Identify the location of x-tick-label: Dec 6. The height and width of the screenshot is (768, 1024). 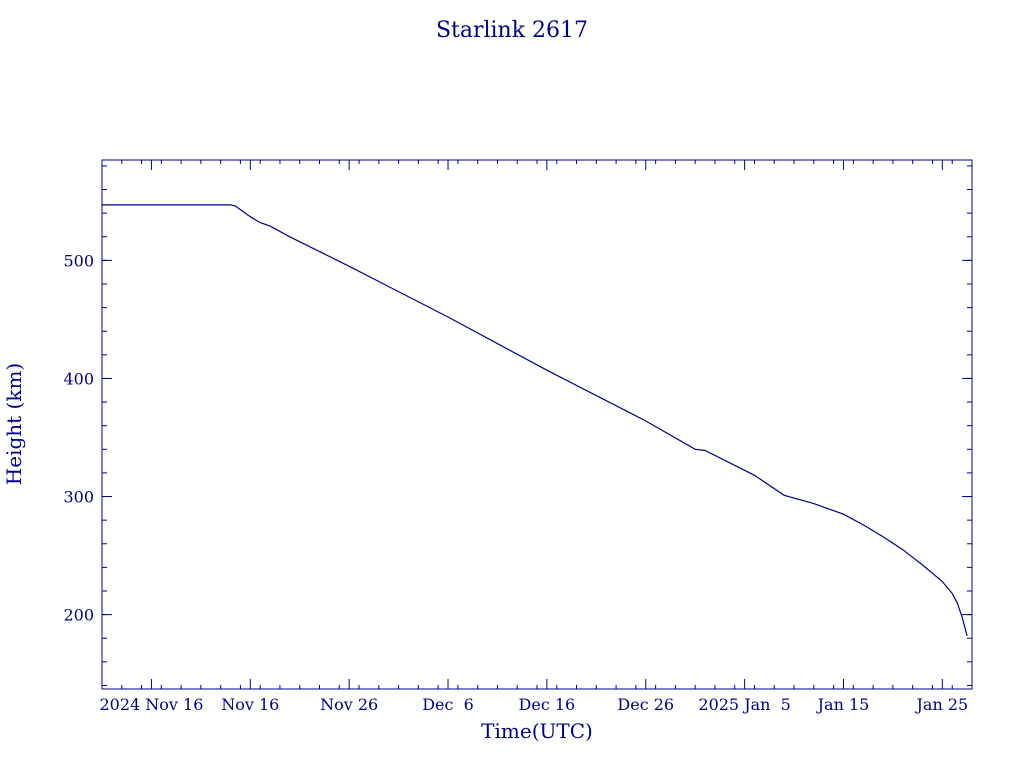
(448, 704).